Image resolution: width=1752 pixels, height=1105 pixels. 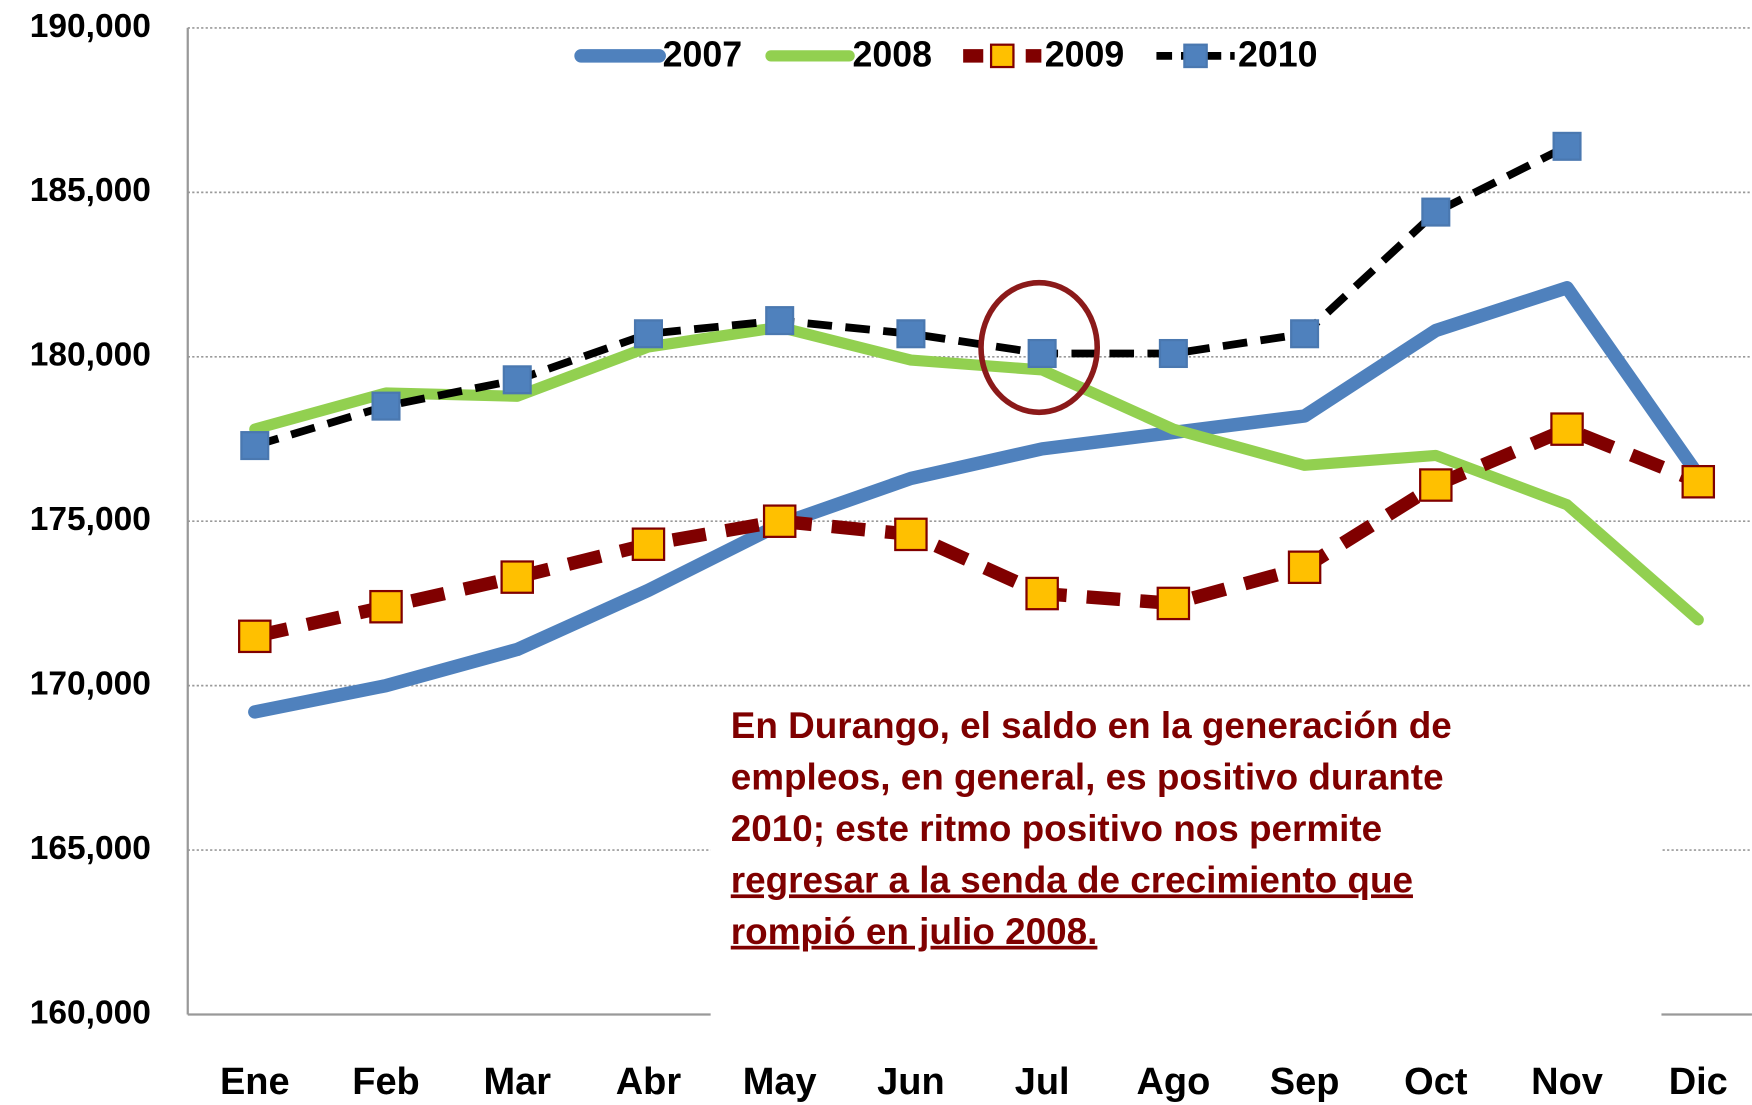 What do you see at coordinates (780, 1082) in the screenshot?
I see `x-tick-label: May` at bounding box center [780, 1082].